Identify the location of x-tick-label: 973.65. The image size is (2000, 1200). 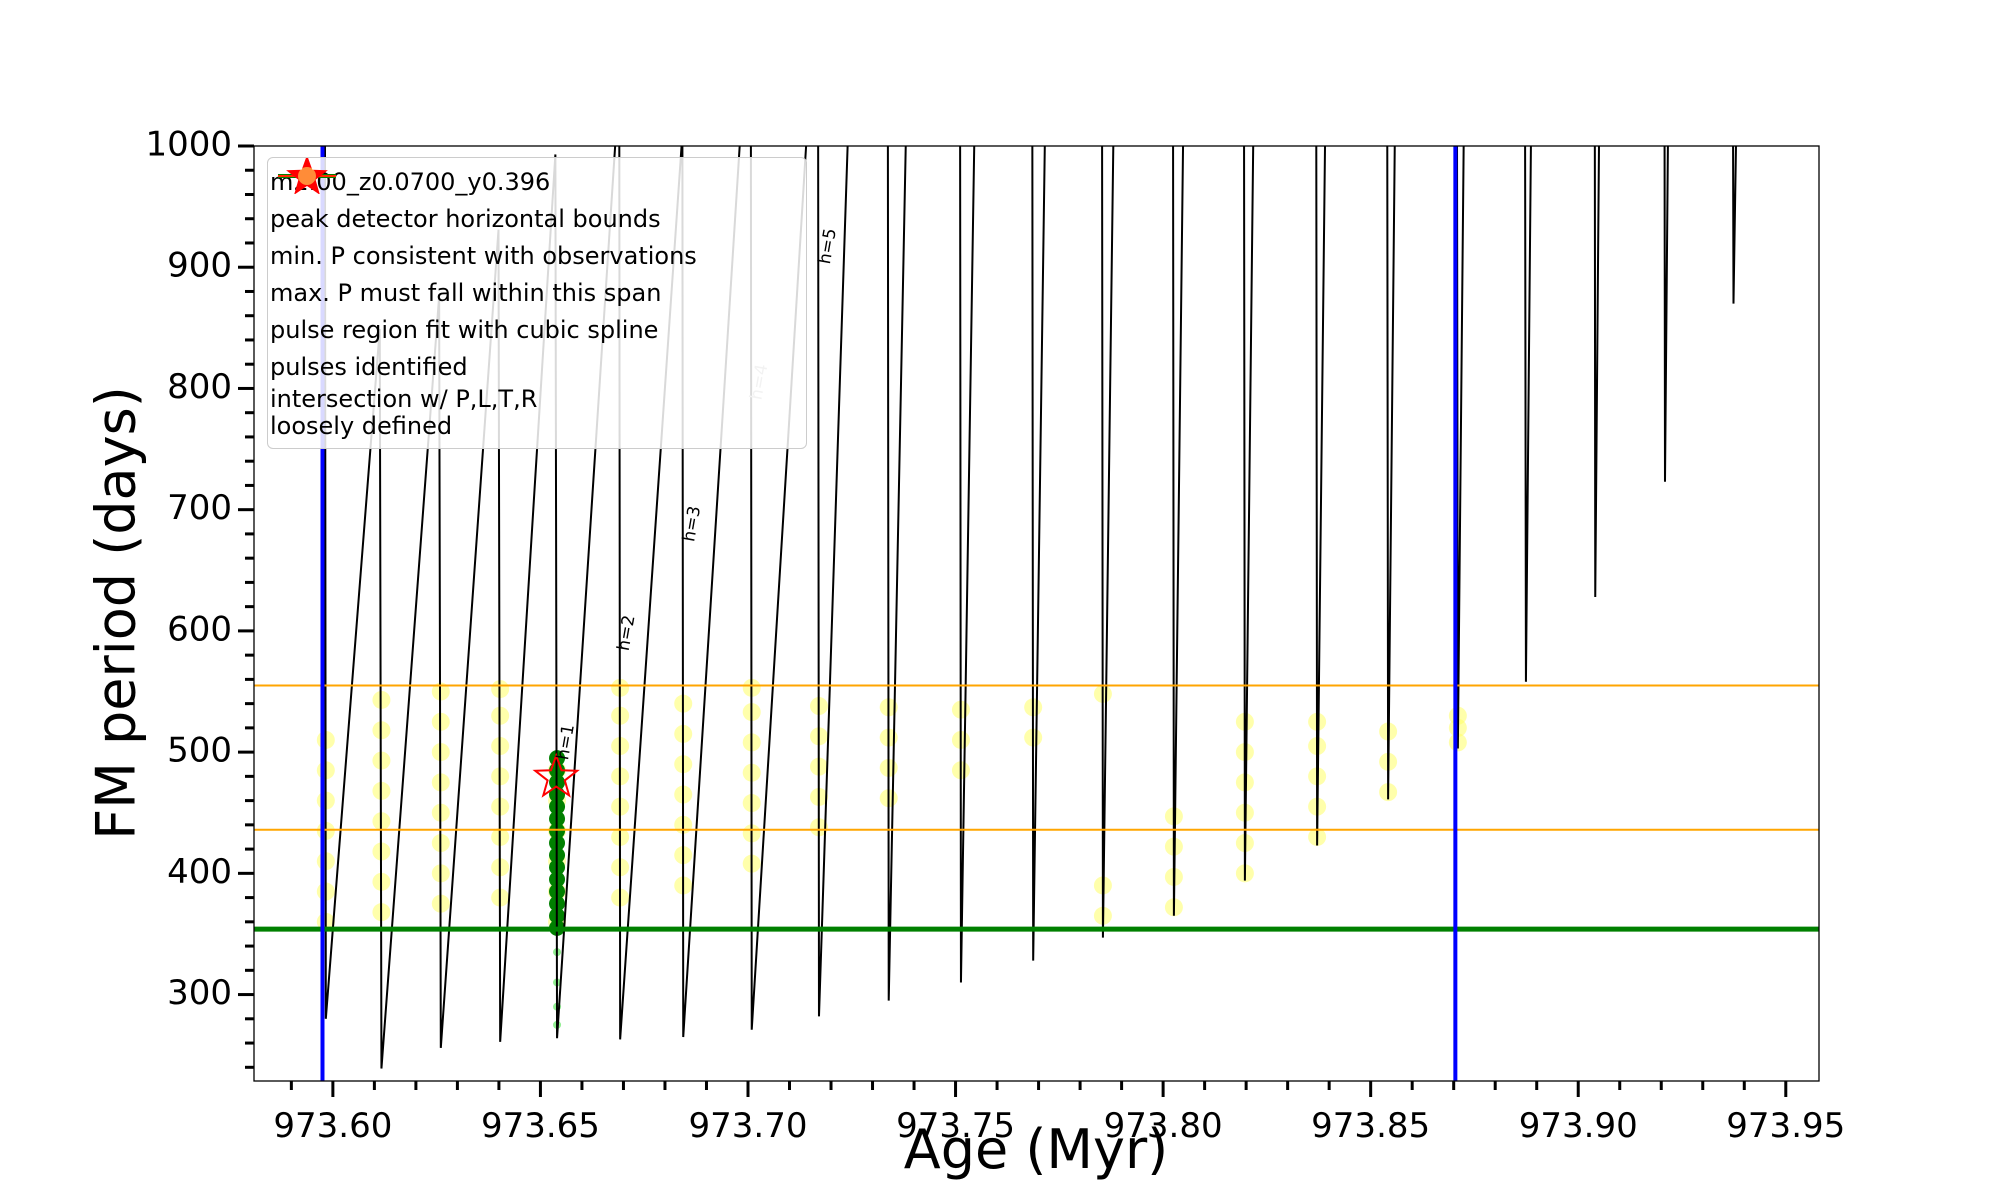
(540, 1126).